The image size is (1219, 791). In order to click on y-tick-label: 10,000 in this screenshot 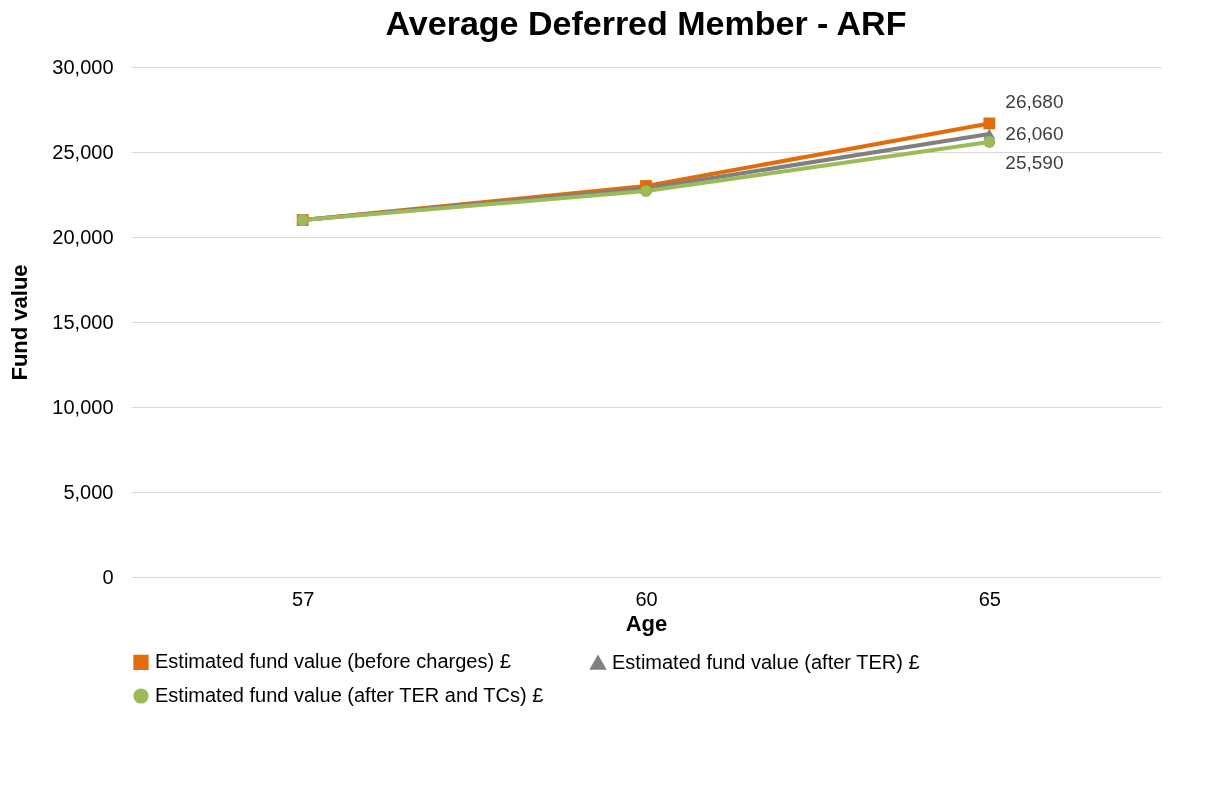, I will do `click(83, 406)`.